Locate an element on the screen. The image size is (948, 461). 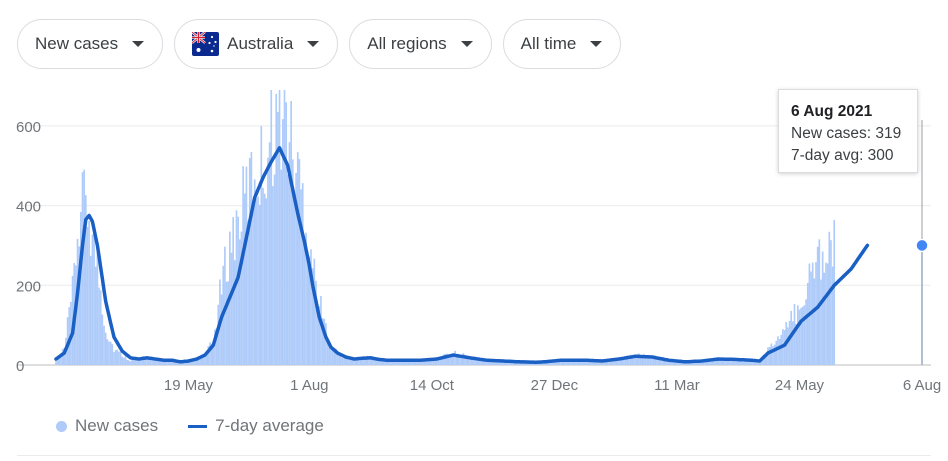
chevron-down-icon is located at coordinates (313, 44).